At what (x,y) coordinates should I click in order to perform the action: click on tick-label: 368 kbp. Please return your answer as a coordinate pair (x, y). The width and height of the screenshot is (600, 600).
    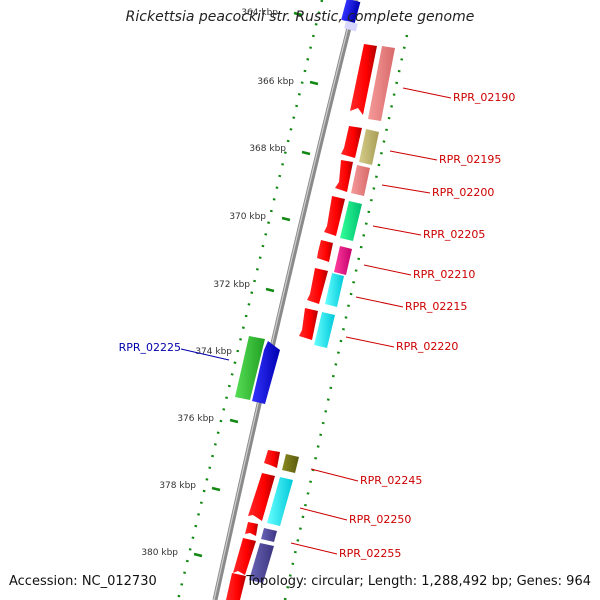
    Looking at the image, I should click on (267, 149).